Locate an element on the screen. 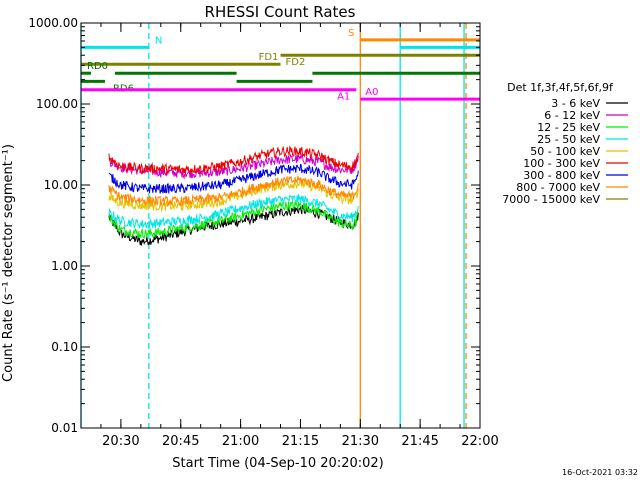 This screenshot has height=480, width=640. legend-title: Det 1f,3f,4f,5f,6f,9f is located at coordinates (560, 87).